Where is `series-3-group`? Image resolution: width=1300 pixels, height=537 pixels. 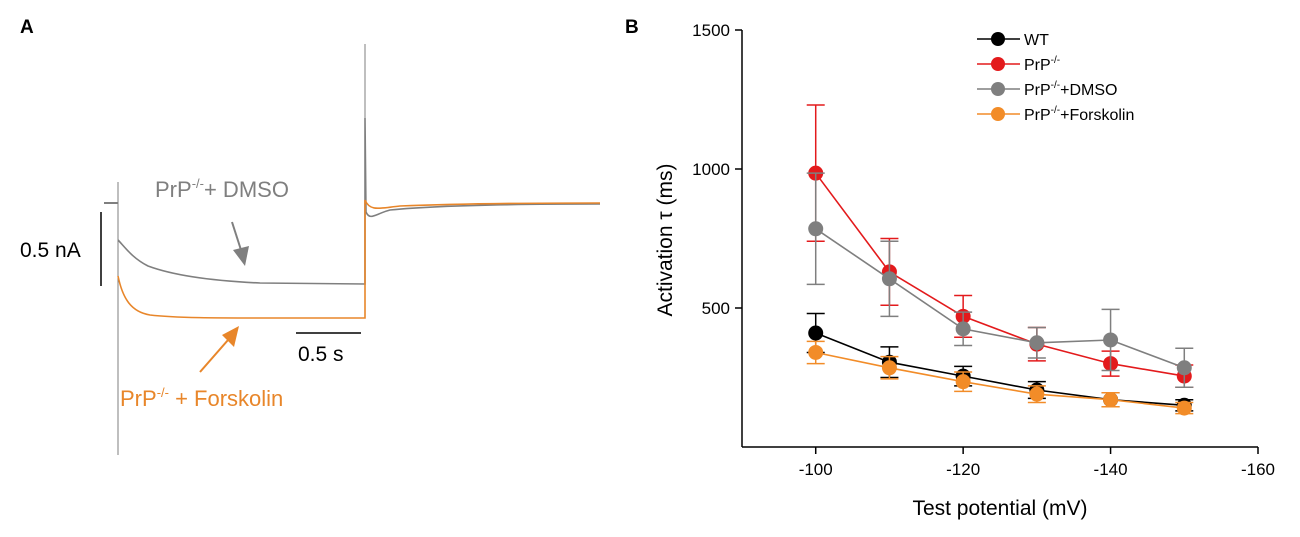
series-3-group is located at coordinates (1000, 378).